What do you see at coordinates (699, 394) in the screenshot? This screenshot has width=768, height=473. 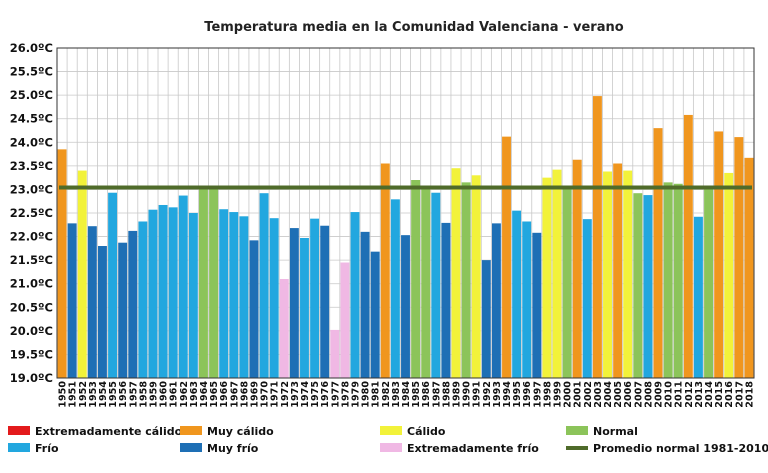 I see `x-tick-label: 2013` at bounding box center [699, 394].